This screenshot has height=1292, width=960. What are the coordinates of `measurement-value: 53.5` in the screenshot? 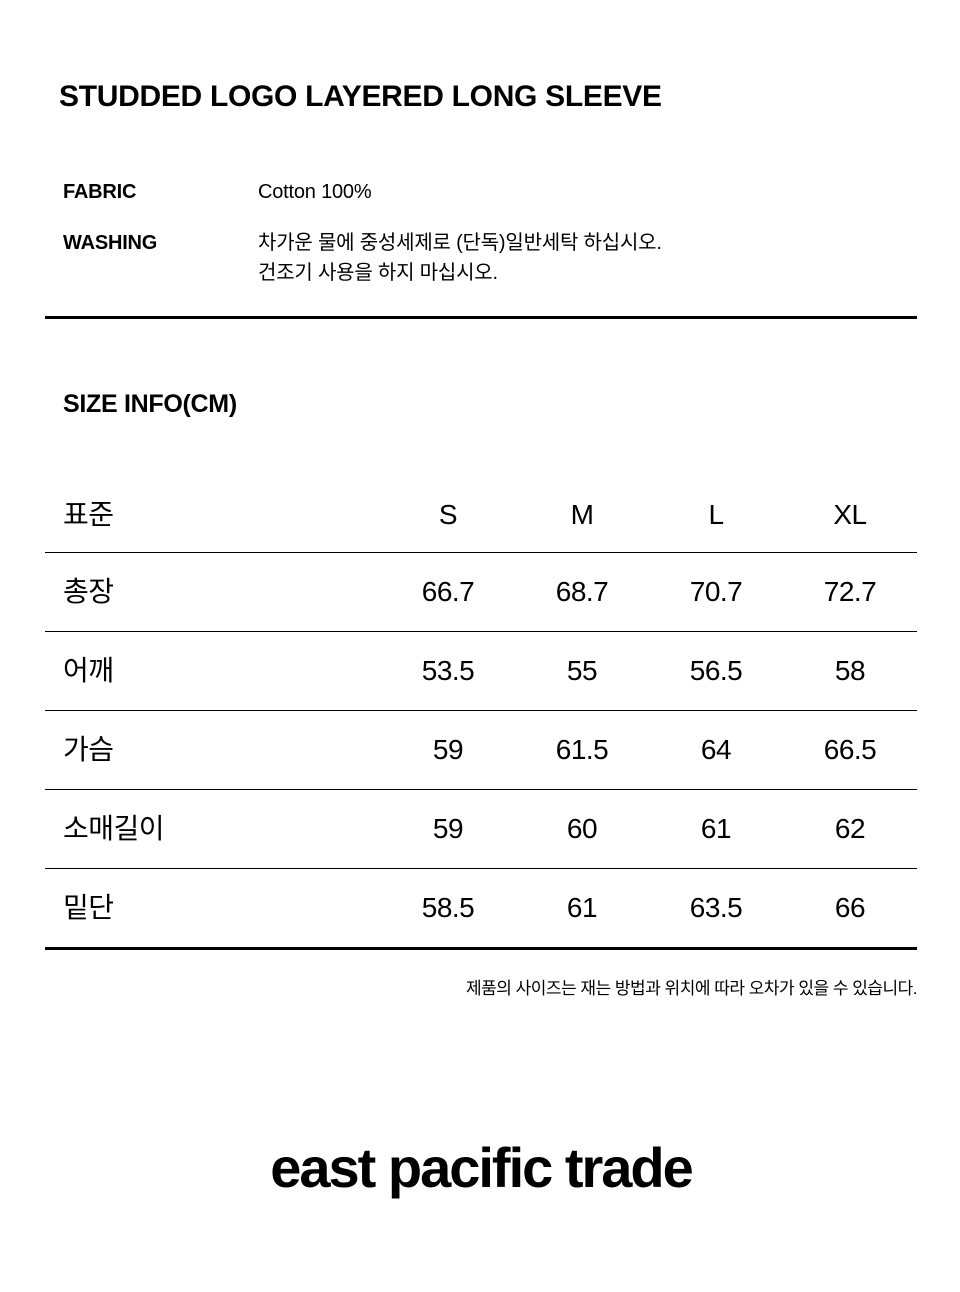 It's located at (448, 670).